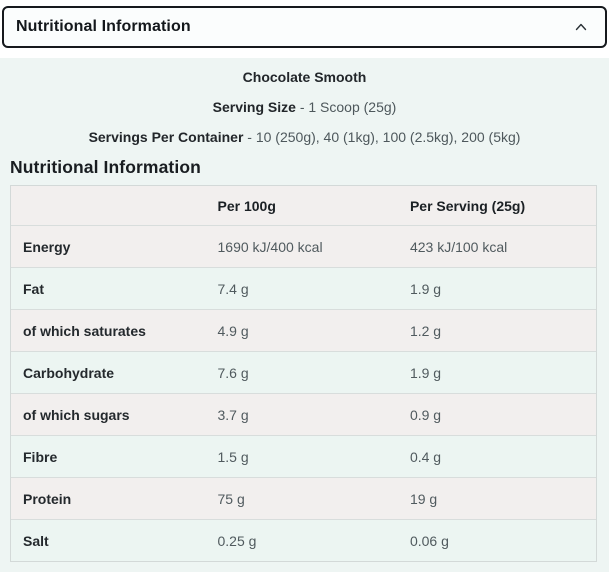  What do you see at coordinates (348, 107) in the screenshot?
I see `serving-size-value: - 1 Scoop (25g)` at bounding box center [348, 107].